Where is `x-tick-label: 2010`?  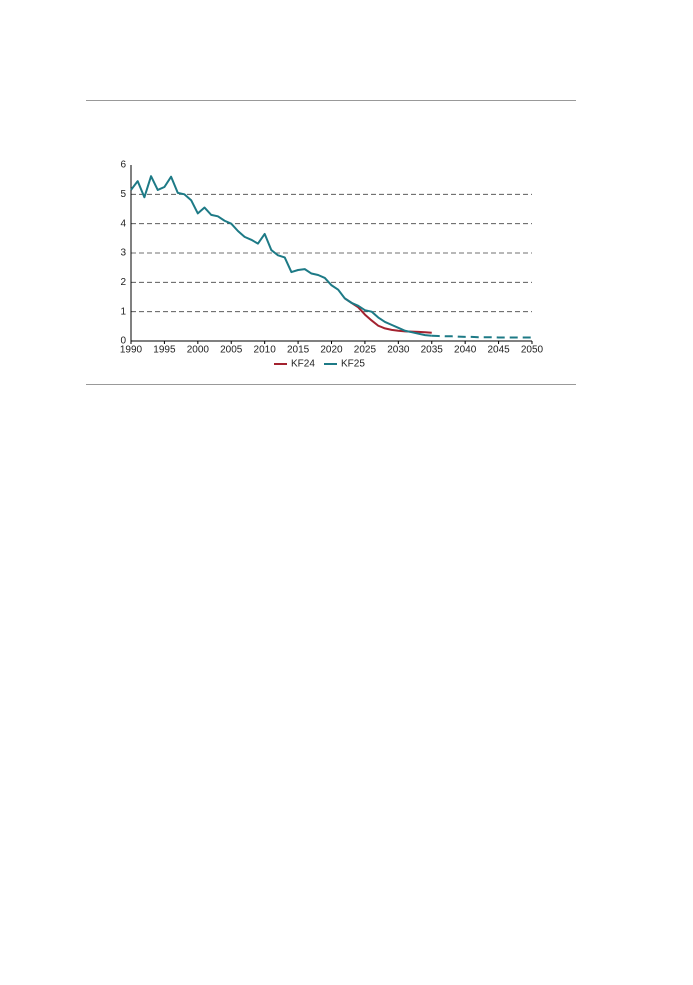 x-tick-label: 2010 is located at coordinates (265, 350).